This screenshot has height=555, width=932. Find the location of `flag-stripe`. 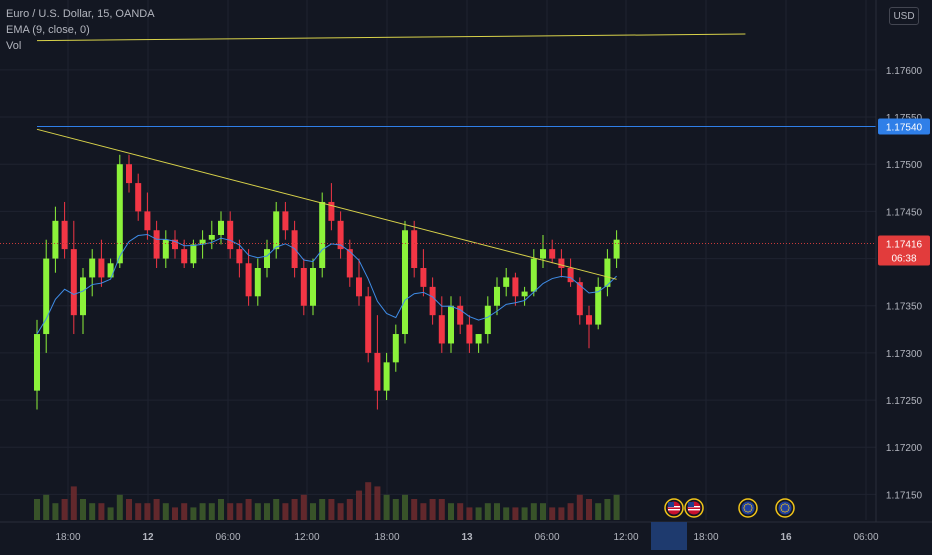

flag-stripe is located at coordinates (694, 510).